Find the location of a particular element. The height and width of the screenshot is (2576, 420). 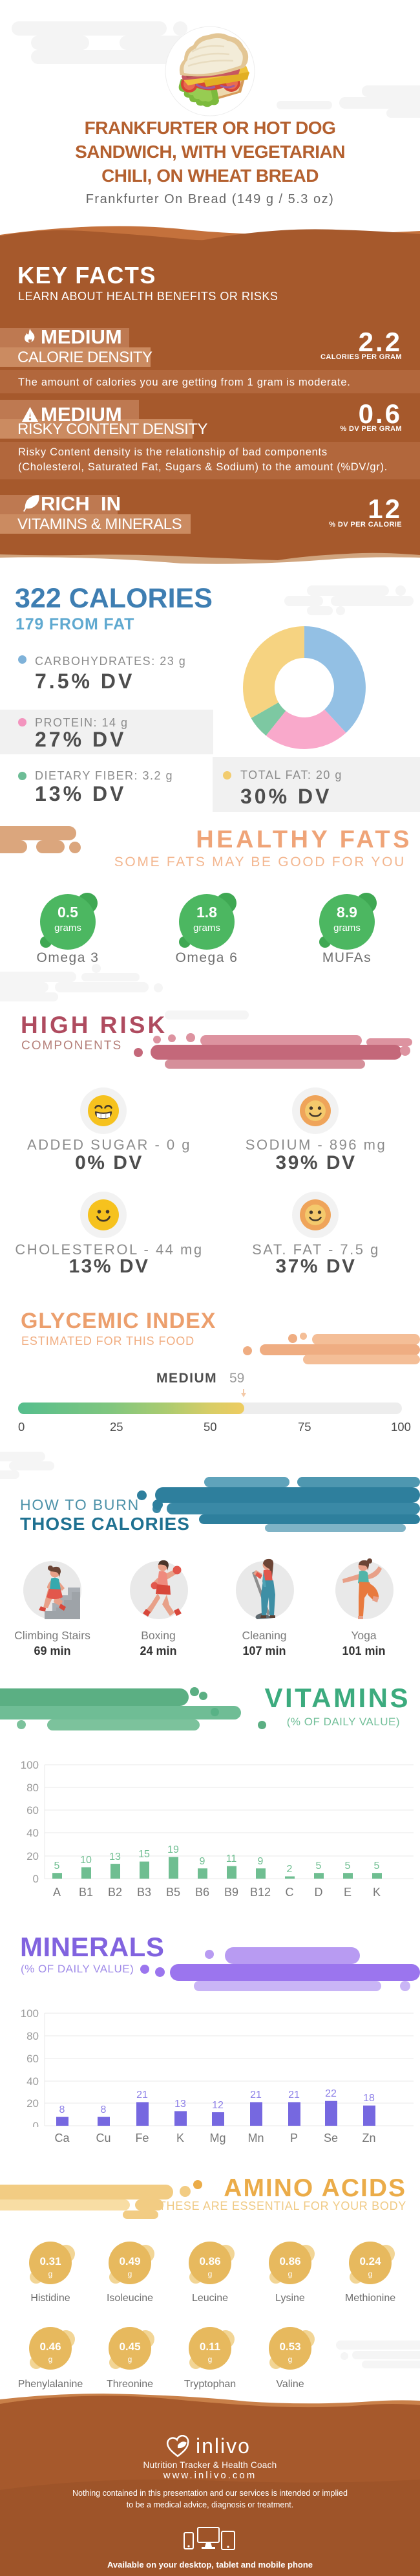

svg-text: Tryptophan is located at coordinates (210, 2384).